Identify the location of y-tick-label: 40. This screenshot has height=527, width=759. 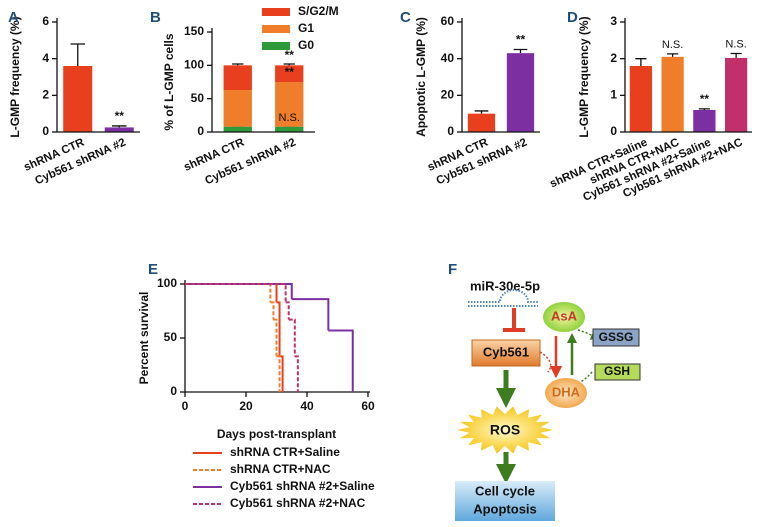
(448, 58).